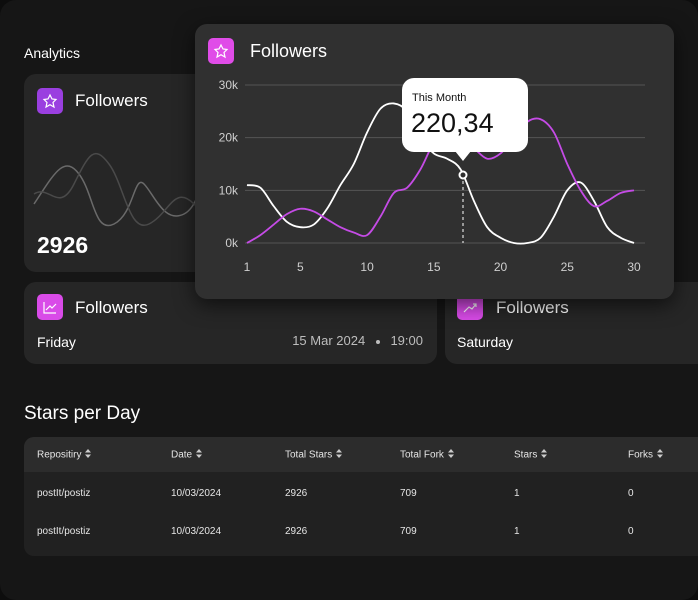 This screenshot has width=698, height=600. Describe the element at coordinates (63, 245) in the screenshot. I see `card-value: 2926` at that location.